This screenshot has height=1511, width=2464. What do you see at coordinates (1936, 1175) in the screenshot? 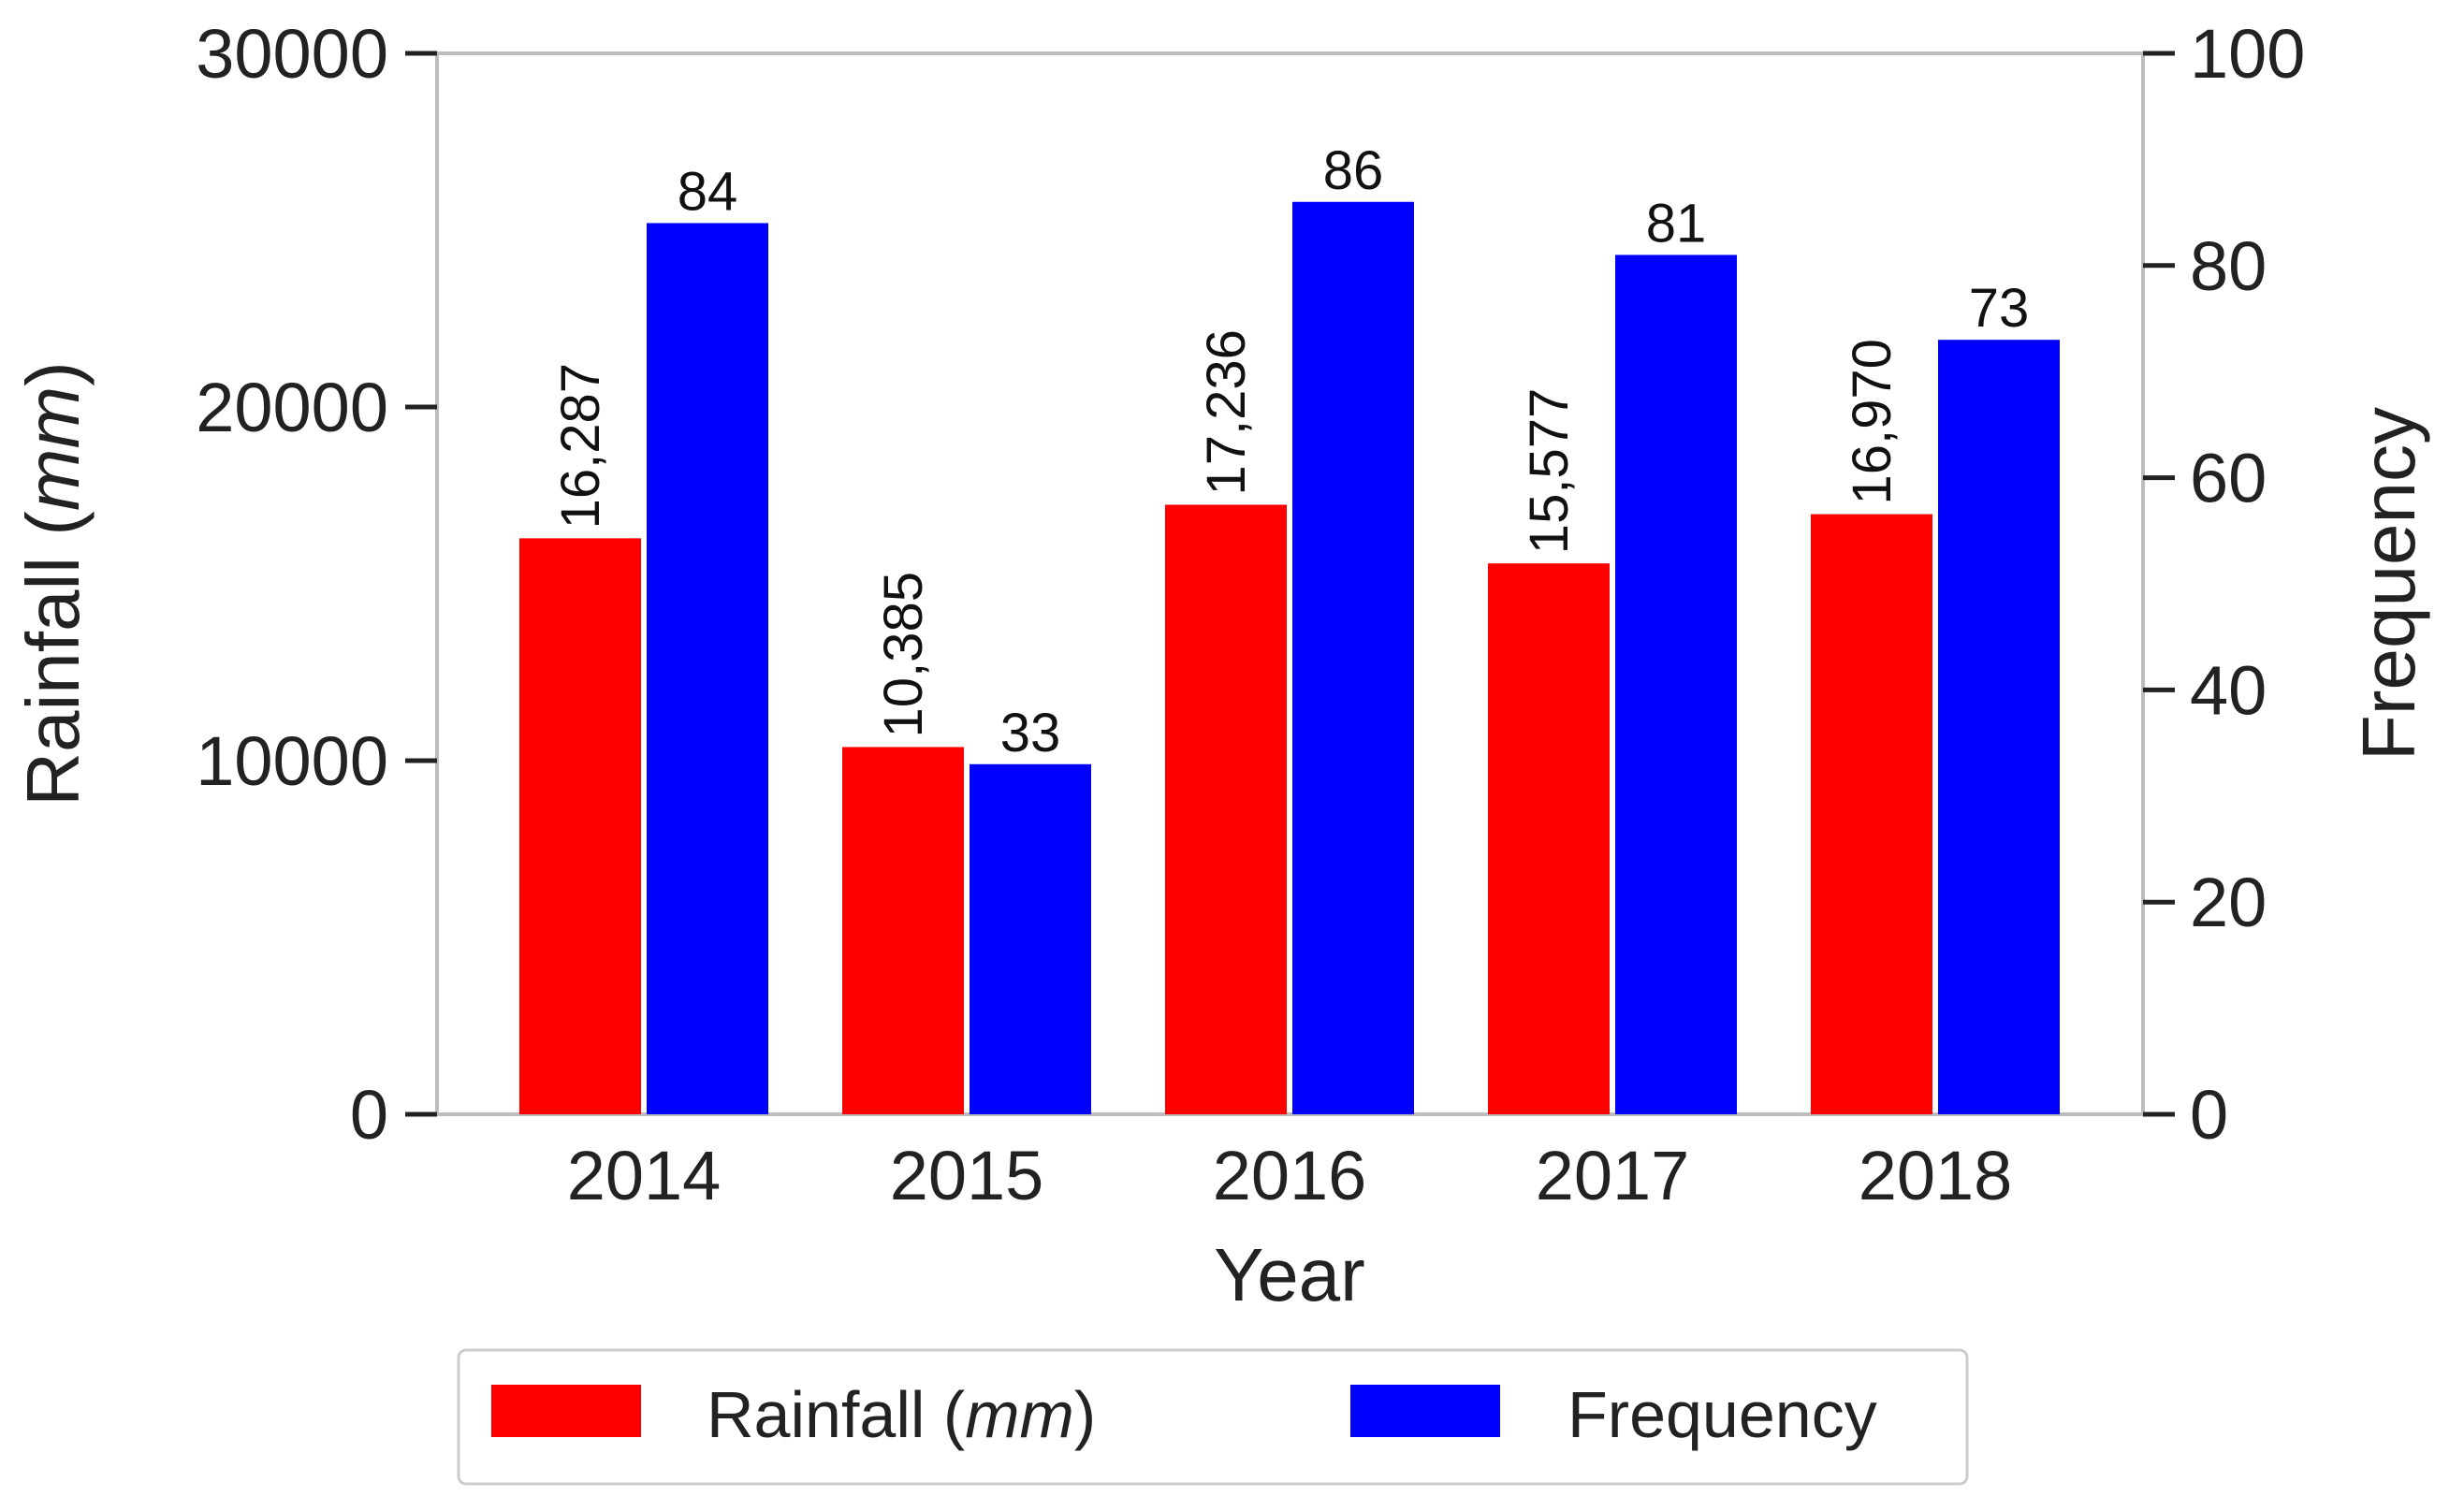
I see `x-tick-label-2018: 2018` at bounding box center [1936, 1175].